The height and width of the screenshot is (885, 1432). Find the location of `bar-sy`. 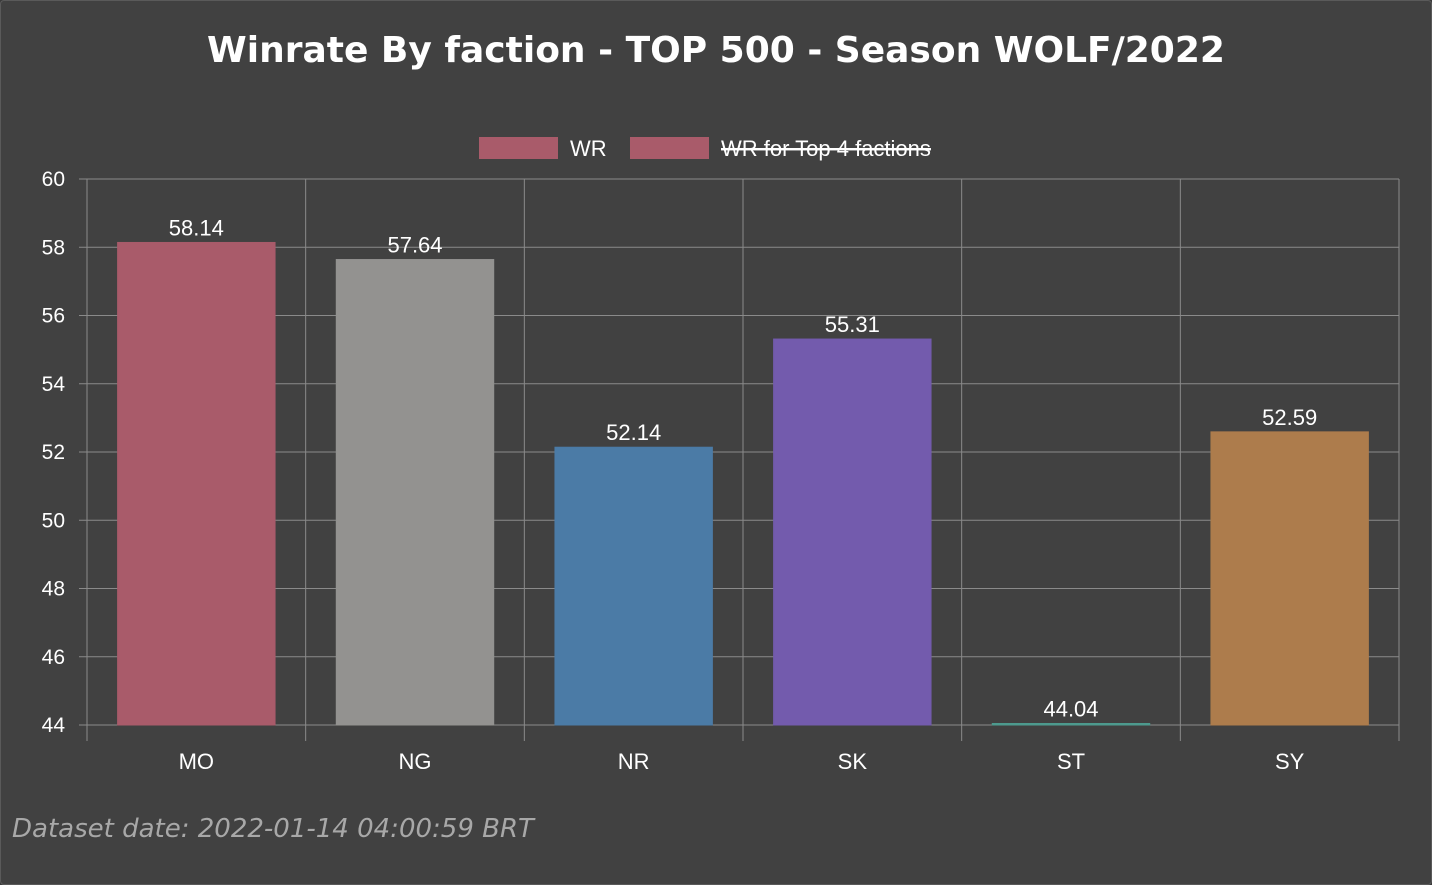

bar-sy is located at coordinates (1289, 578).